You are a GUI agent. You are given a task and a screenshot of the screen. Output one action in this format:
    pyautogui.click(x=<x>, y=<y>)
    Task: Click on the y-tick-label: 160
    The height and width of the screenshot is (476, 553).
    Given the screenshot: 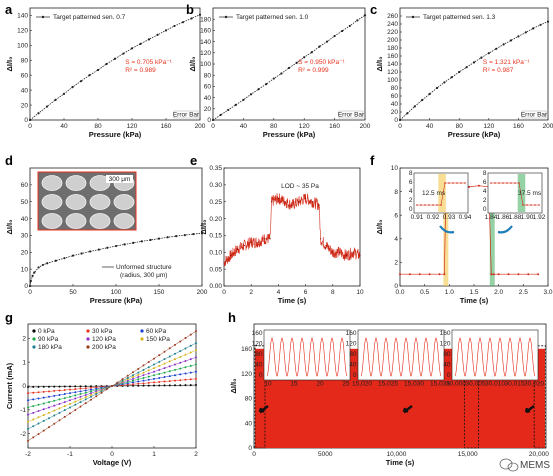 What is the action you would take?
    pyautogui.click(x=392, y=56)
    